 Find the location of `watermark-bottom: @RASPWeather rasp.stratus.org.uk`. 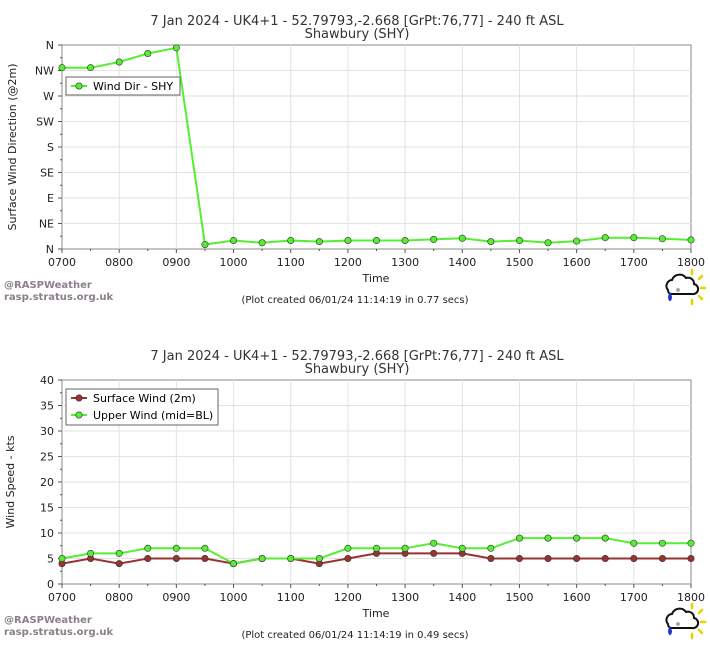

watermark-bottom: @RASPWeather rasp.stratus.org.uk is located at coordinates (59, 626).